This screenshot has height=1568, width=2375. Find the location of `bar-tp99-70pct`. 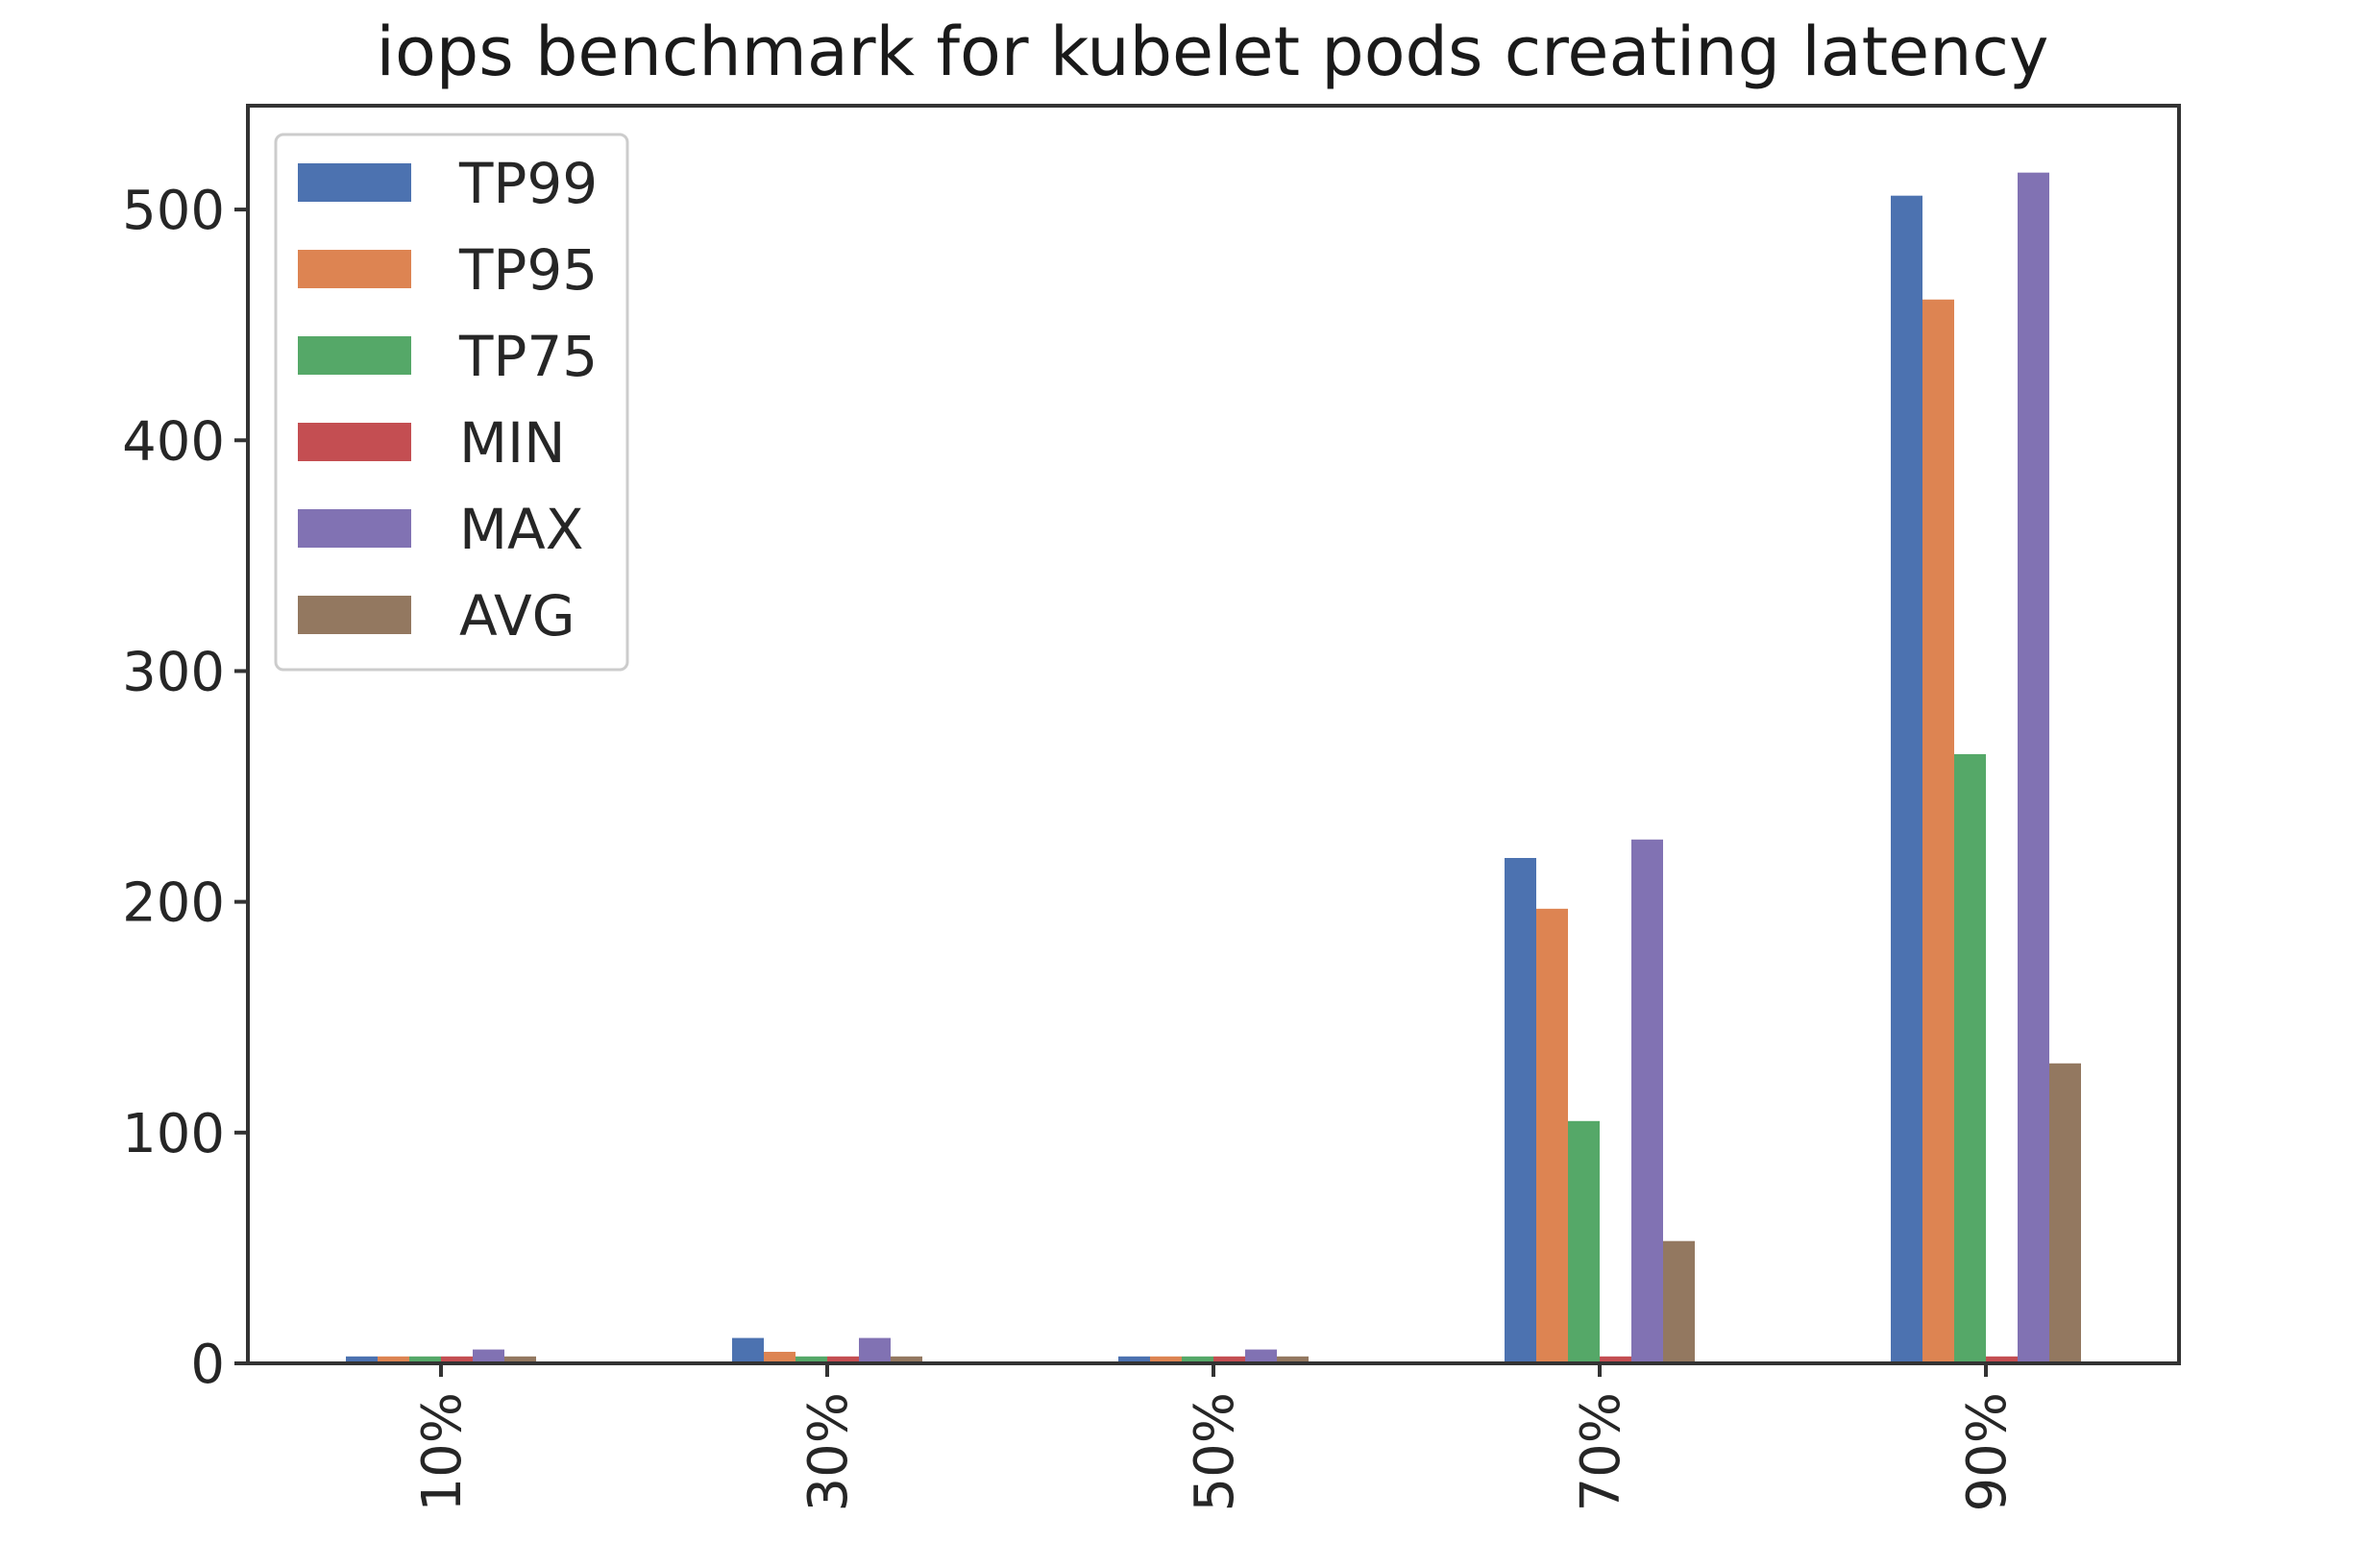

bar-tp99-70pct is located at coordinates (1520, 1110).